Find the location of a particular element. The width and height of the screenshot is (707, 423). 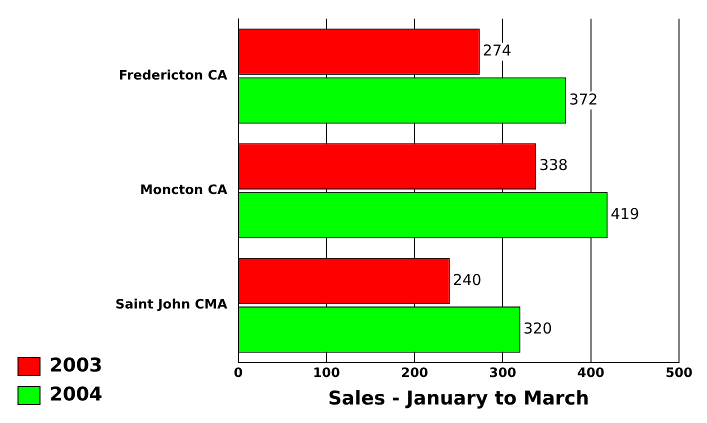

legend-label: 2003 is located at coordinates (76, 365).